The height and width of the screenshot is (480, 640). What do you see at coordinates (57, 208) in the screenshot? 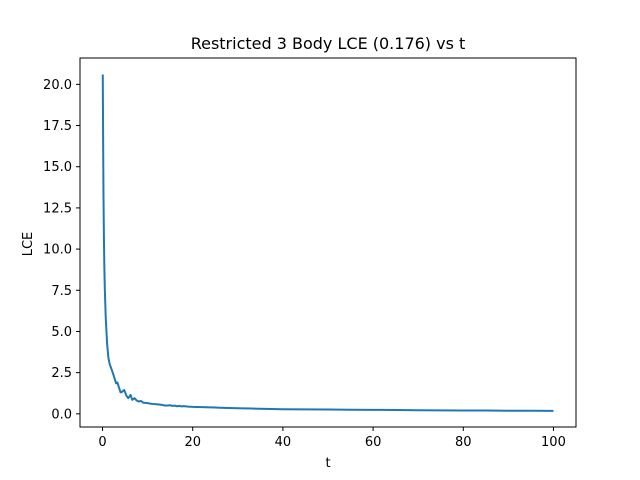
I see `y-tick-label: 12.5` at bounding box center [57, 208].